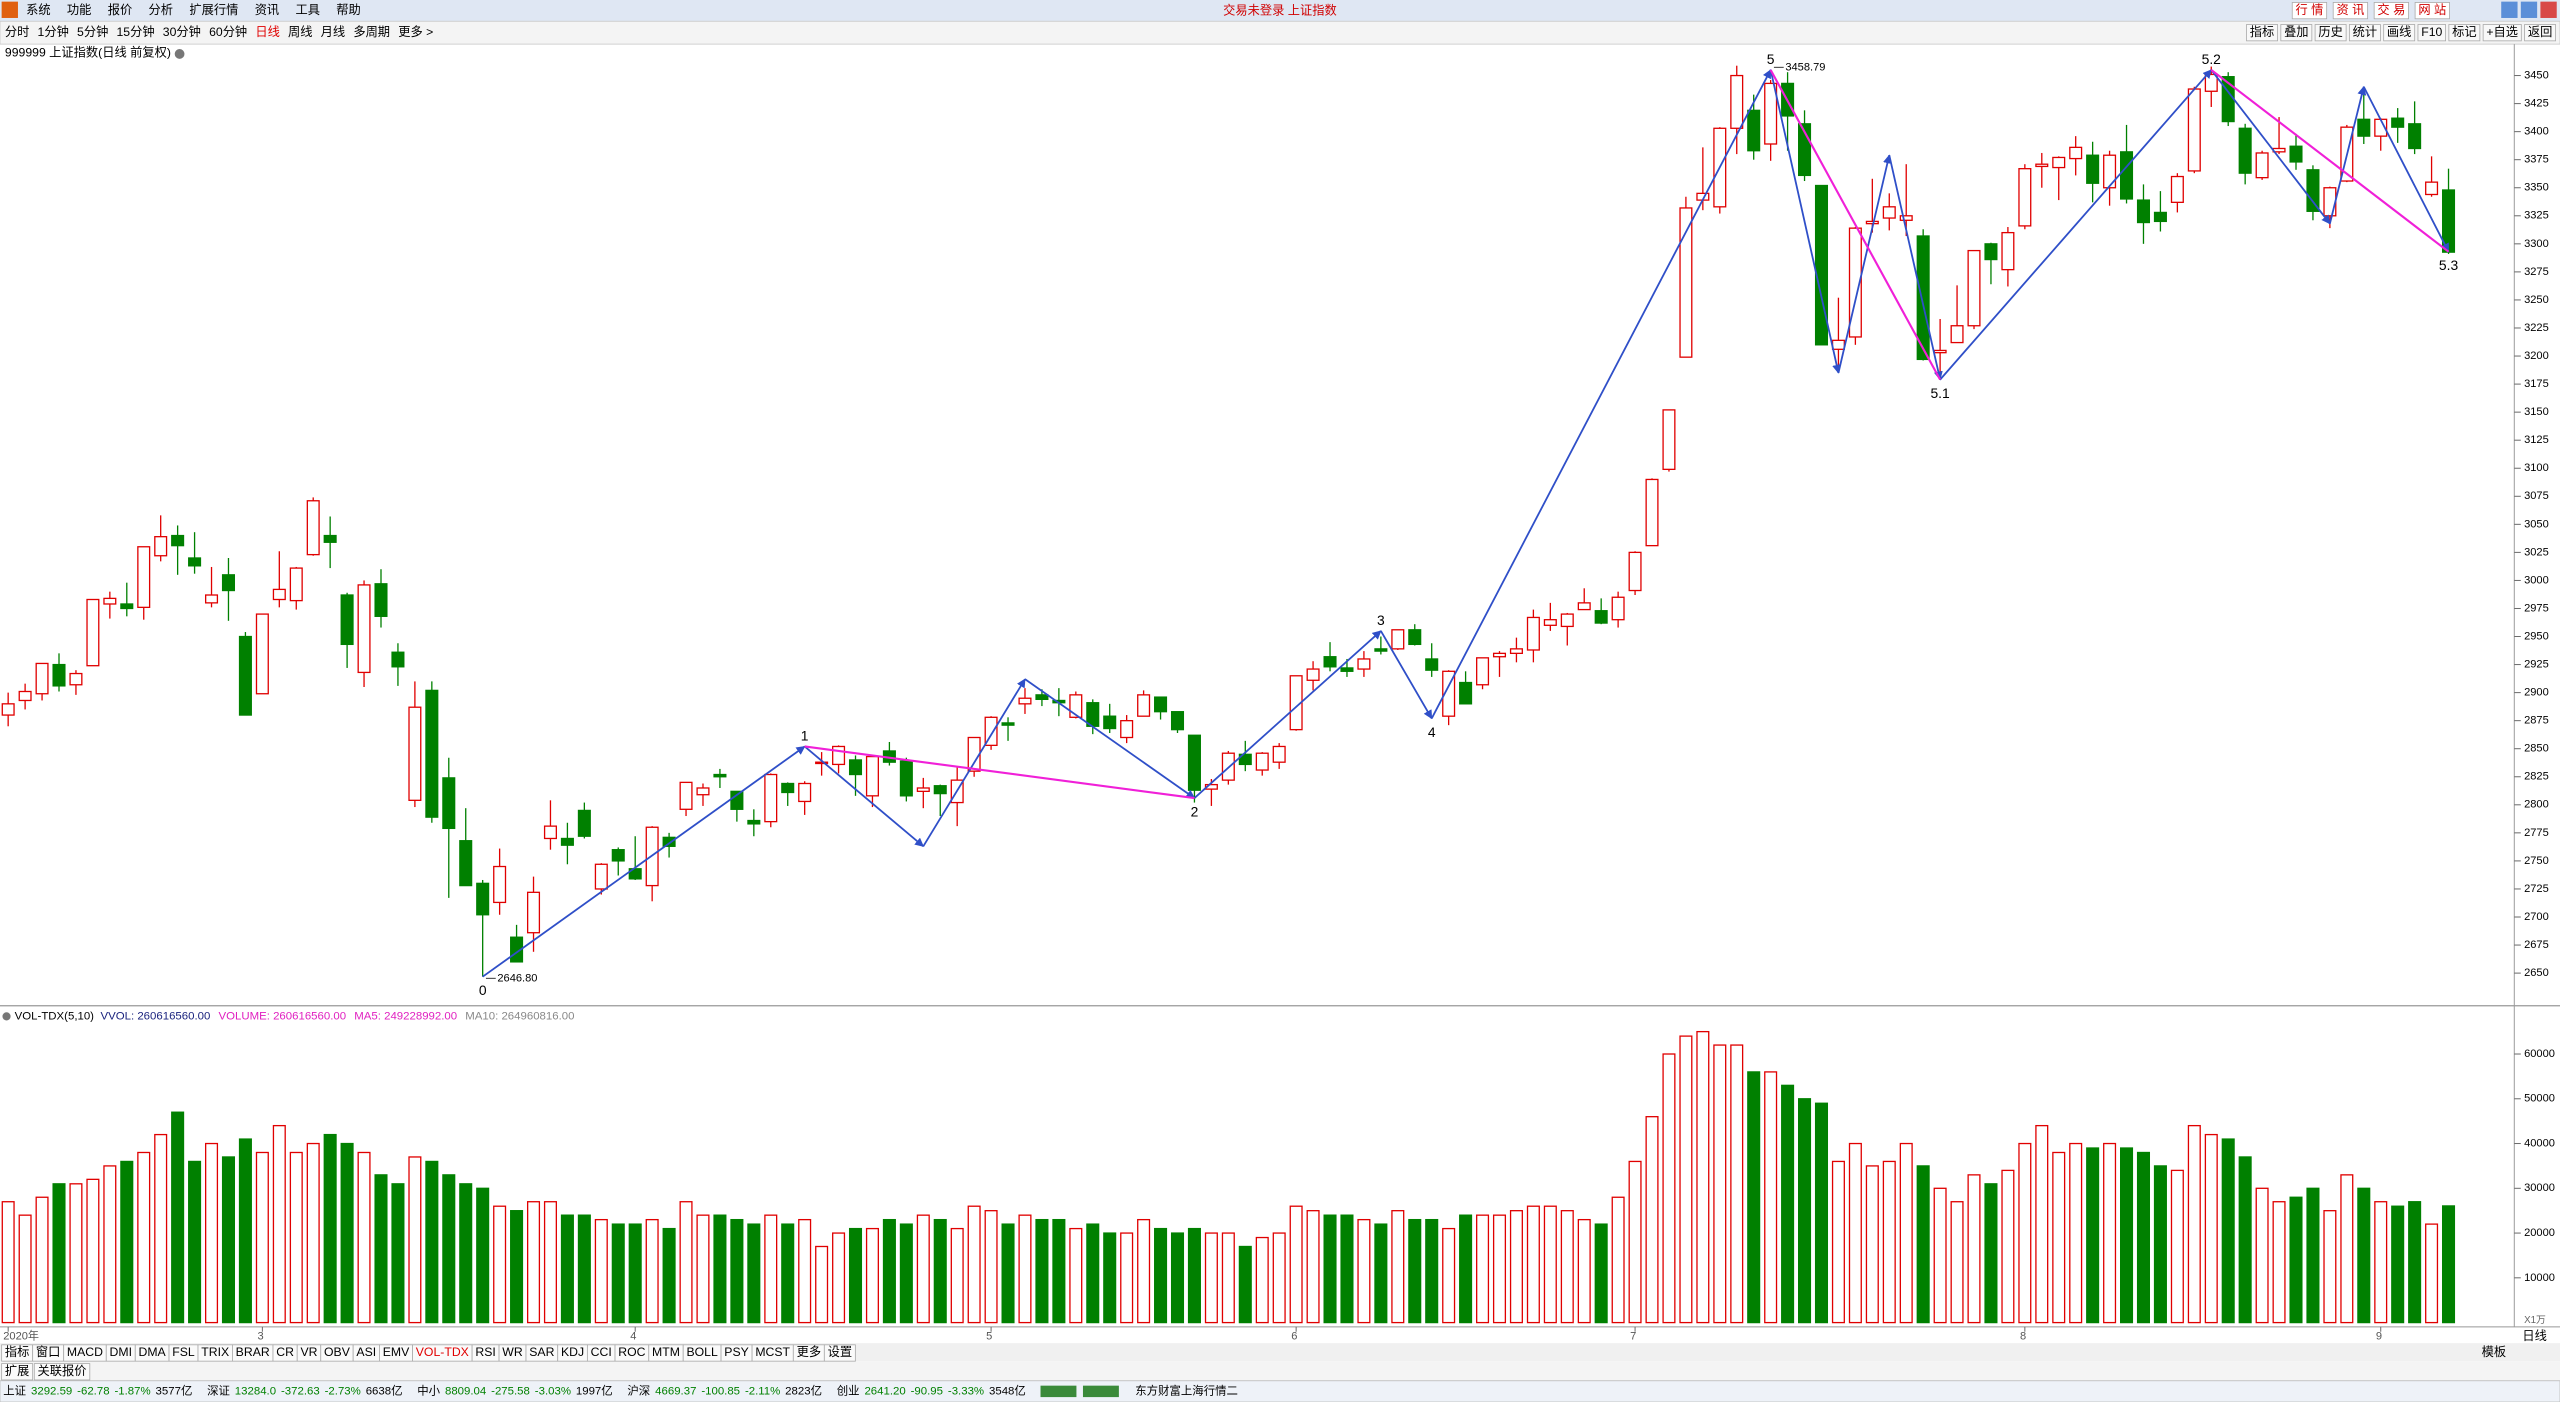  Describe the element at coordinates (666, 1352) in the screenshot. I see `indicator-tab: MTM` at that location.